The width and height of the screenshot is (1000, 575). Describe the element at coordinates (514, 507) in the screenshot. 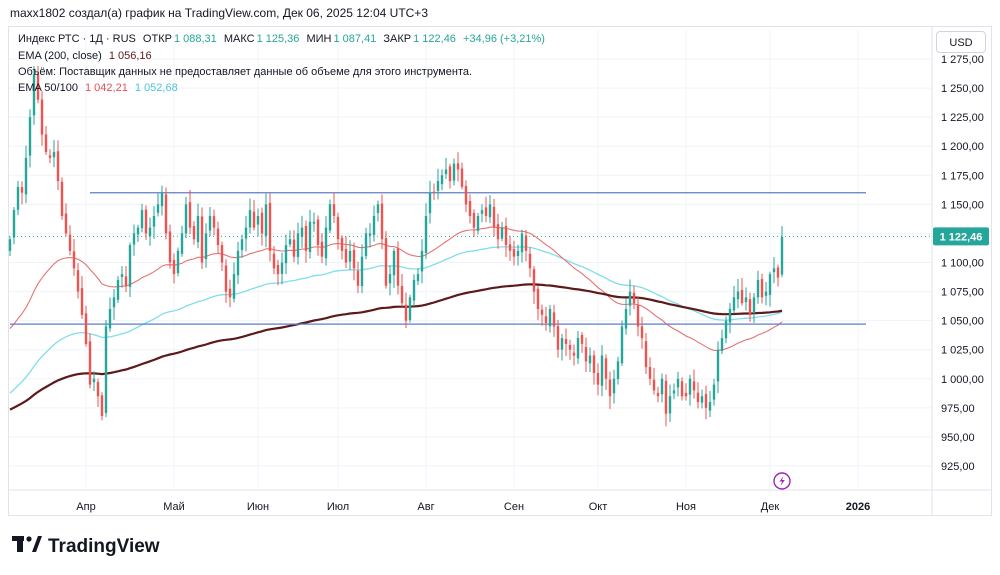

I see `x-tick-label: Сен` at that location.